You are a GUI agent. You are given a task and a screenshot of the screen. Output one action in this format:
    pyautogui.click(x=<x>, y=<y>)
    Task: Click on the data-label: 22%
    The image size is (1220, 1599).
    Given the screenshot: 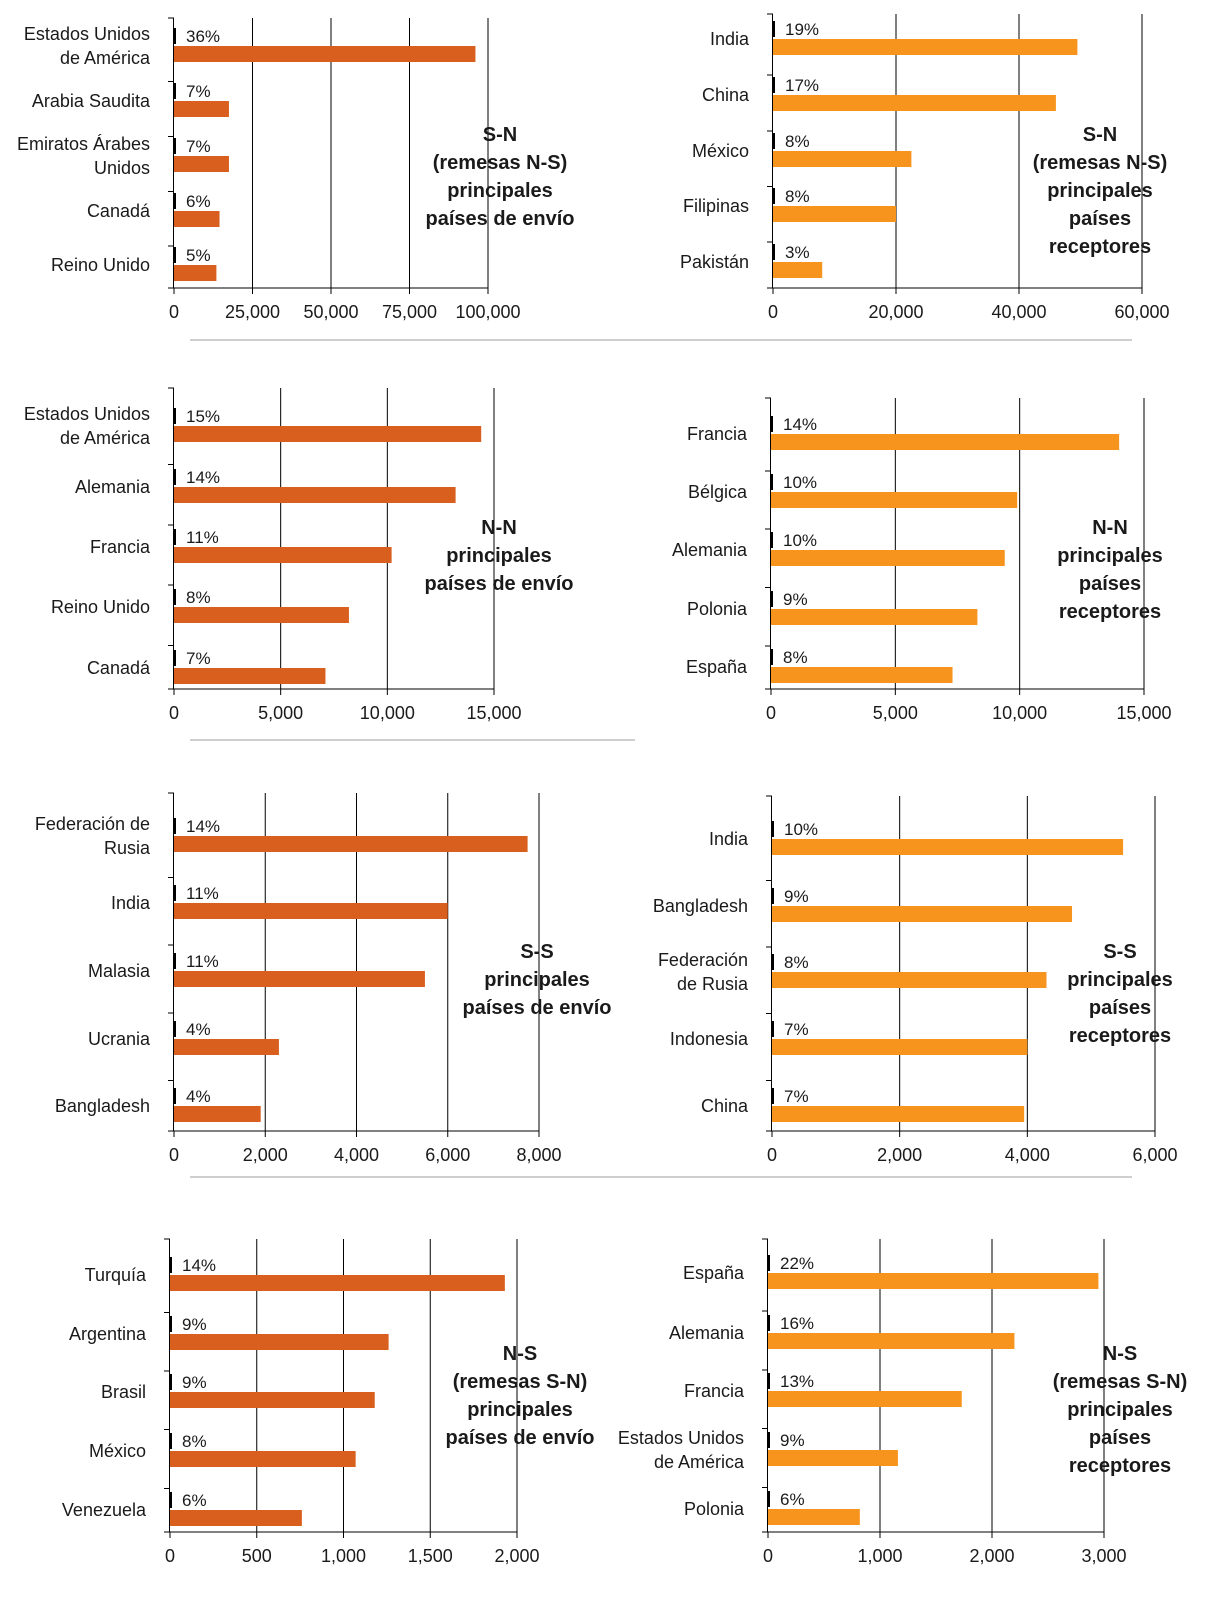 What is the action you would take?
    pyautogui.click(x=797, y=1263)
    